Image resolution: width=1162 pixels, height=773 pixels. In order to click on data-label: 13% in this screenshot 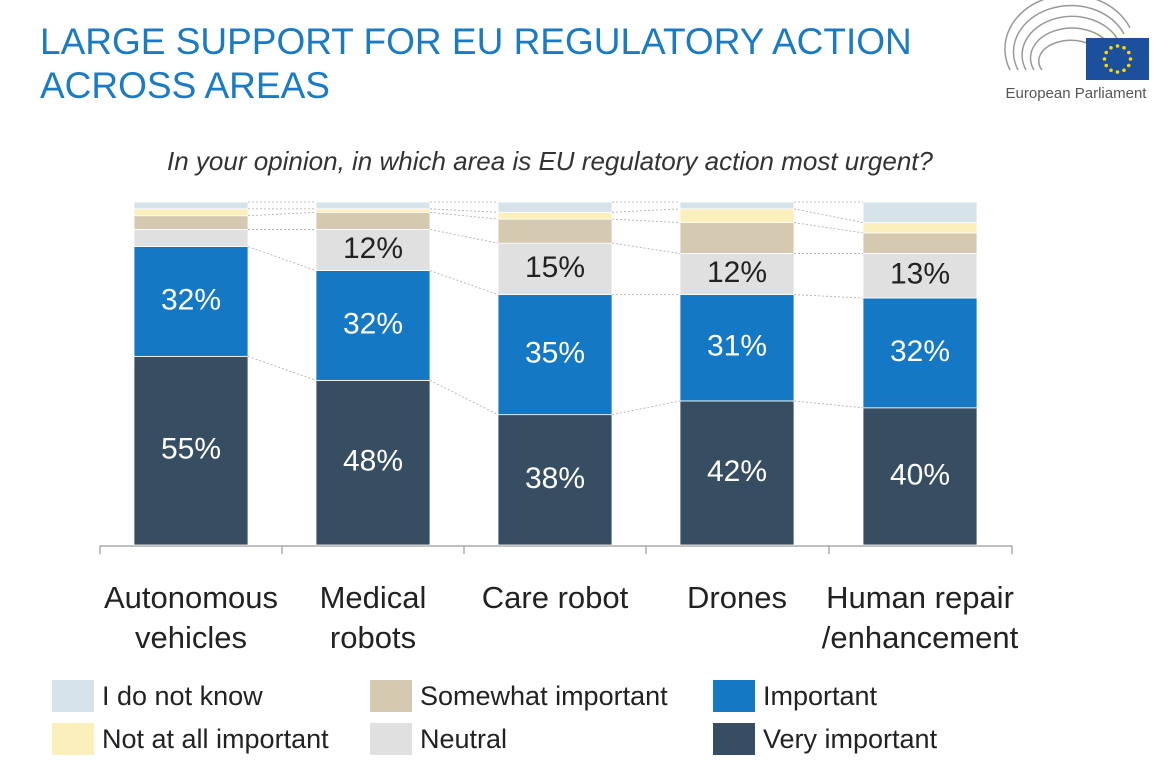, I will do `click(920, 274)`.